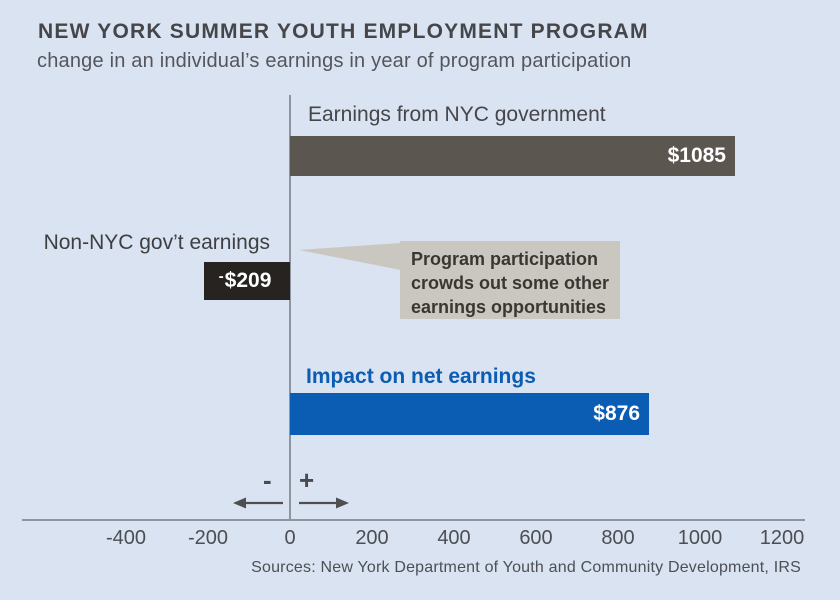 The width and height of the screenshot is (840, 600). Describe the element at coordinates (343, 31) in the screenshot. I see `chart-title: NEW YORK SUMMER YOUTH EMPLOYMENT PROGRAM` at that location.